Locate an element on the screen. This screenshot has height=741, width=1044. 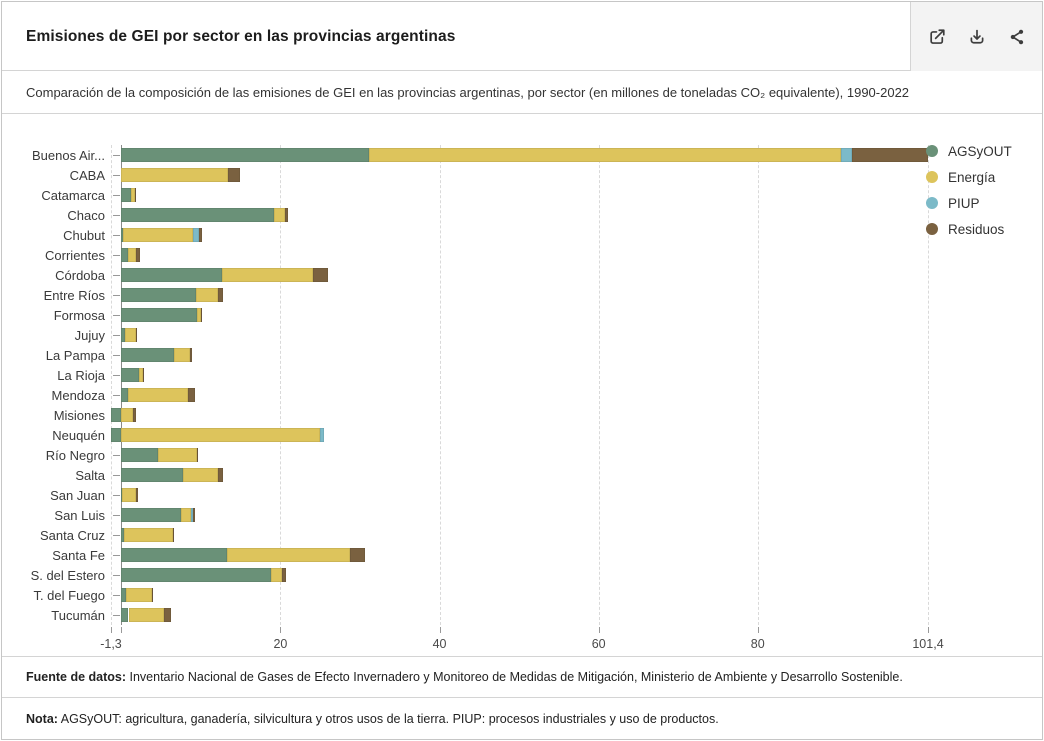
row-label: Santa Cruz is located at coordinates (72, 535).